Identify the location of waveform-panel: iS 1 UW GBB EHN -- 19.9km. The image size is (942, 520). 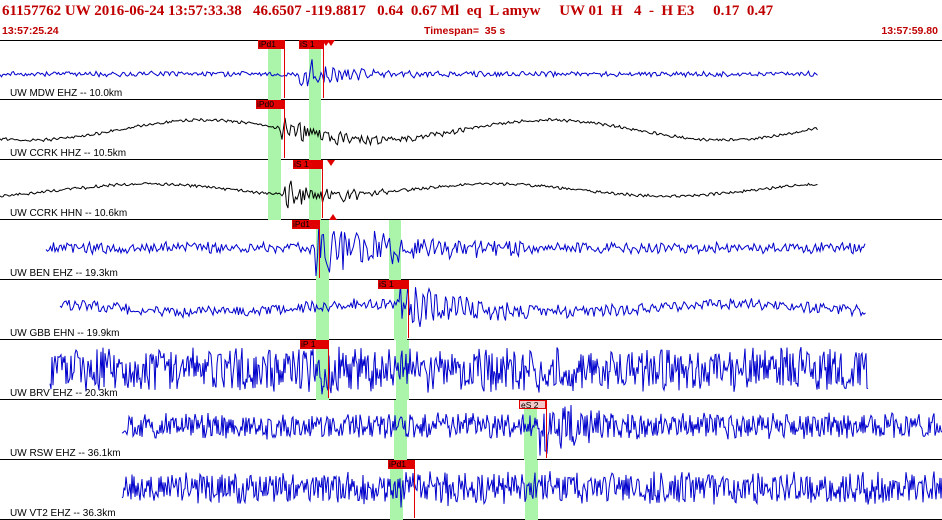
(471, 310).